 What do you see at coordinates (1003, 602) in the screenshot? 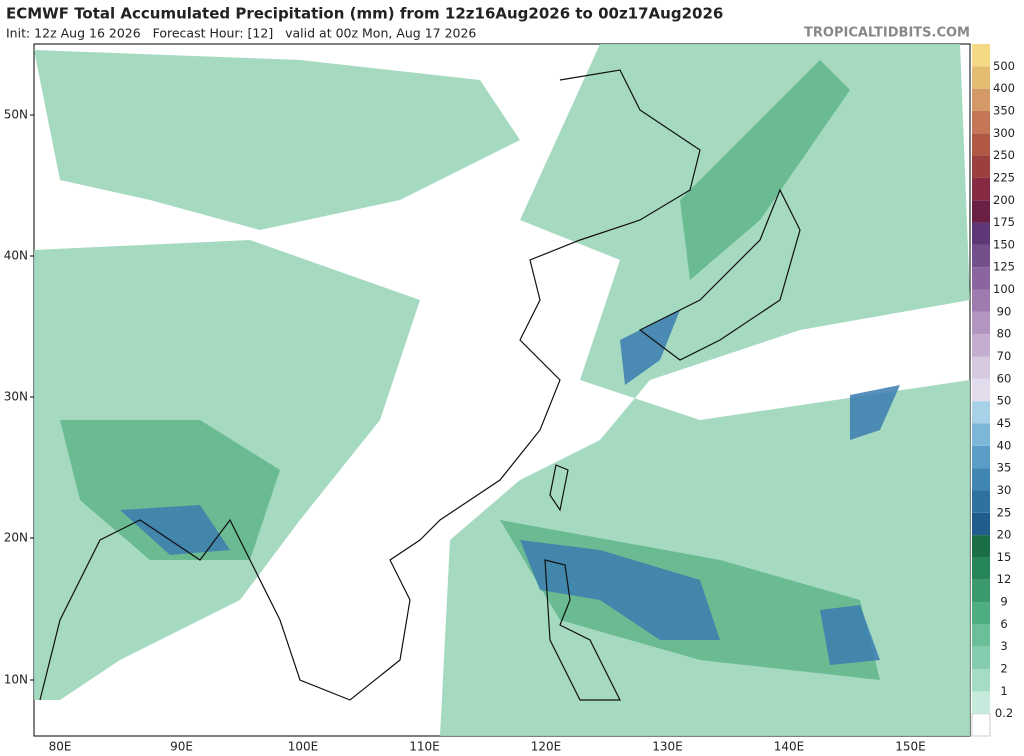
I see `colorbar-label: 9` at bounding box center [1003, 602].